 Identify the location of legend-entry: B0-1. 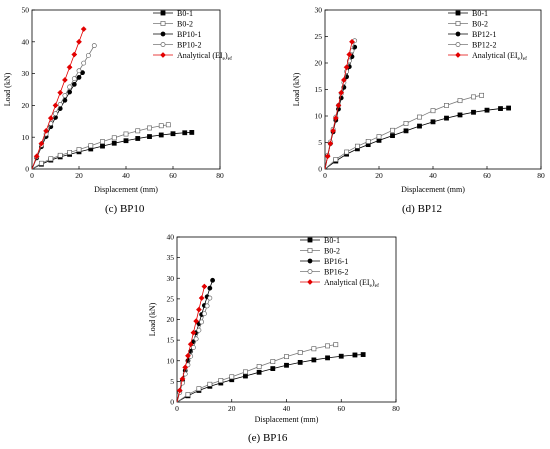
(332, 240).